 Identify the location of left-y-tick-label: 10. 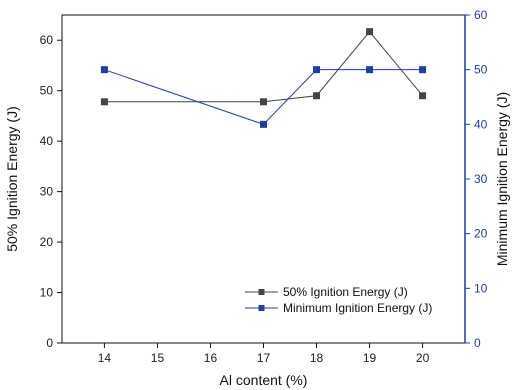
(47, 293).